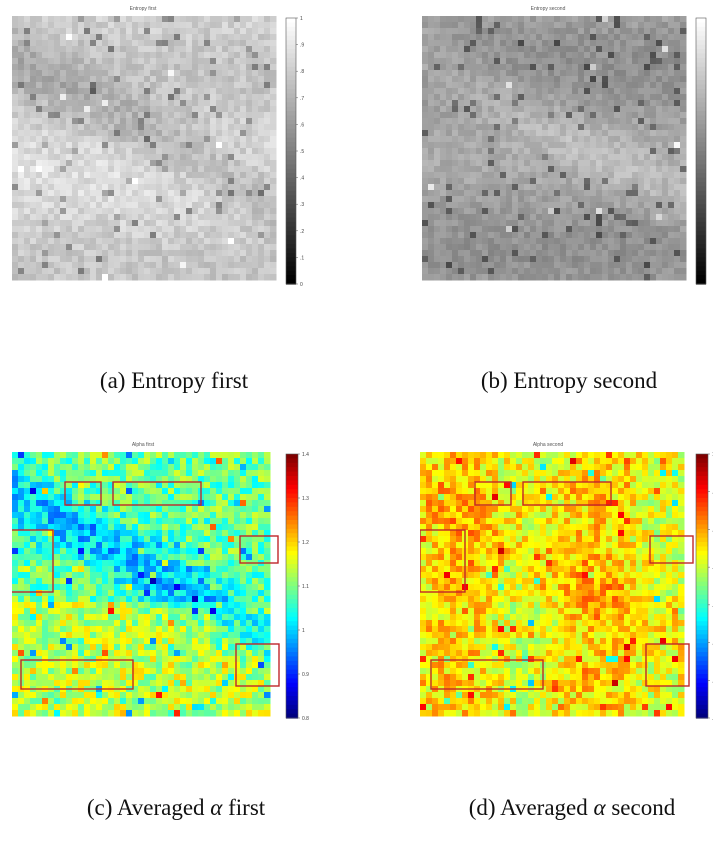 The height and width of the screenshot is (844, 713). Describe the element at coordinates (143, 9) in the screenshot. I see `panel-a-title: Entropy first` at that location.